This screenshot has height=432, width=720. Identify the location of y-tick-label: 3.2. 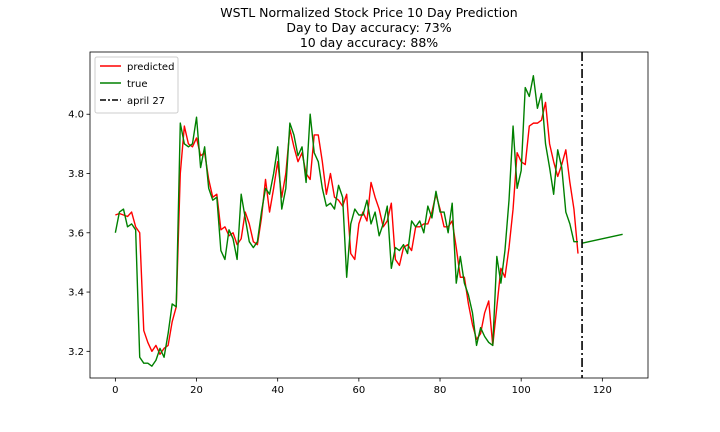
(76, 352).